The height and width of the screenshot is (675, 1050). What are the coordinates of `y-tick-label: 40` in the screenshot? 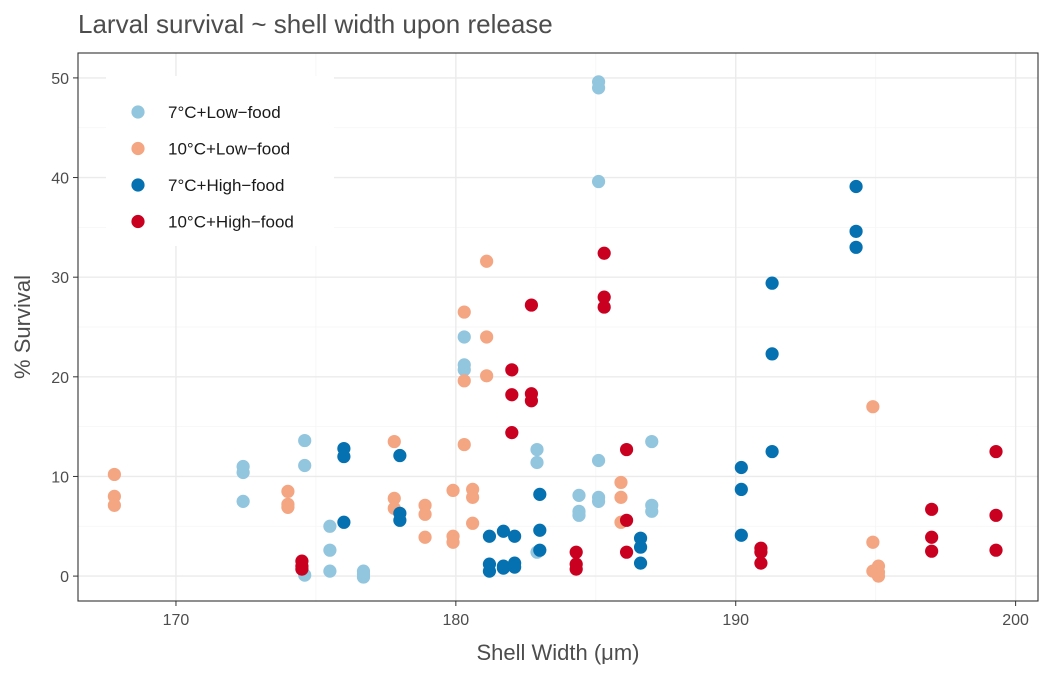 It's located at (60, 179).